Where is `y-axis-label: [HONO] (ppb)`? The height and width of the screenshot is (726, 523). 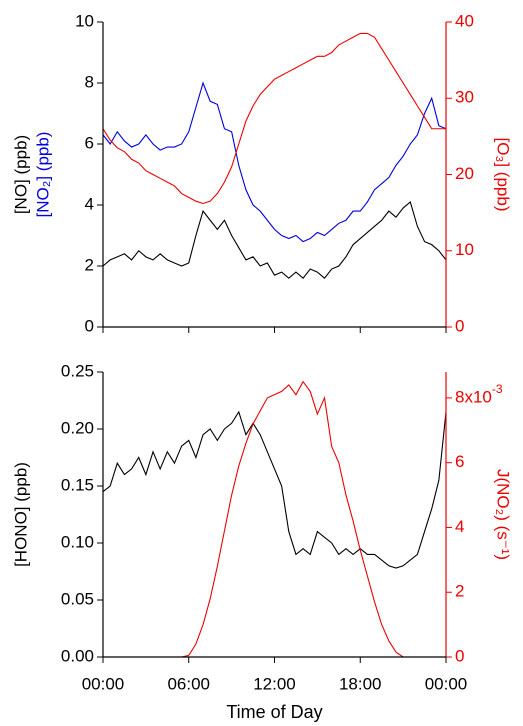 y-axis-label: [HONO] (ppb) is located at coordinates (20, 514).